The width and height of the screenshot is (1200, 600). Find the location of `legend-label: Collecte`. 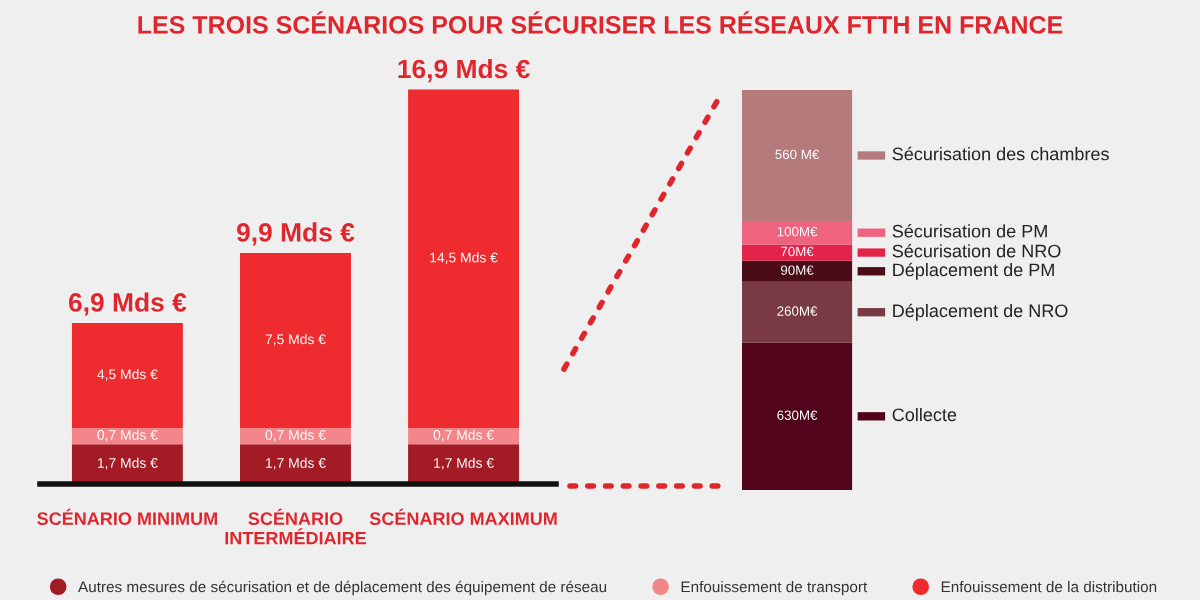

legend-label: Collecte is located at coordinates (924, 414).